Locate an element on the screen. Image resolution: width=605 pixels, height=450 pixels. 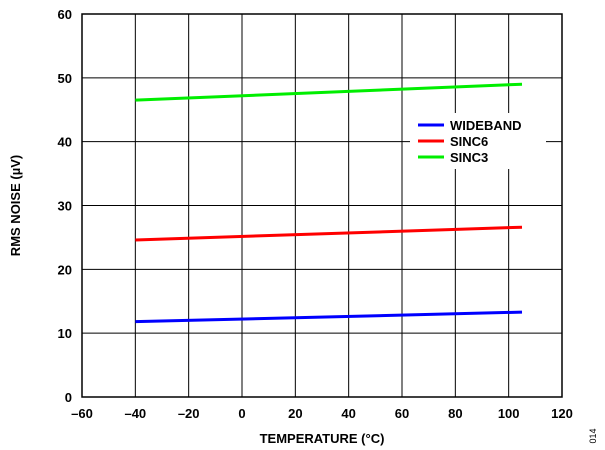
x-tick-label: –60 is located at coordinates (82, 413).